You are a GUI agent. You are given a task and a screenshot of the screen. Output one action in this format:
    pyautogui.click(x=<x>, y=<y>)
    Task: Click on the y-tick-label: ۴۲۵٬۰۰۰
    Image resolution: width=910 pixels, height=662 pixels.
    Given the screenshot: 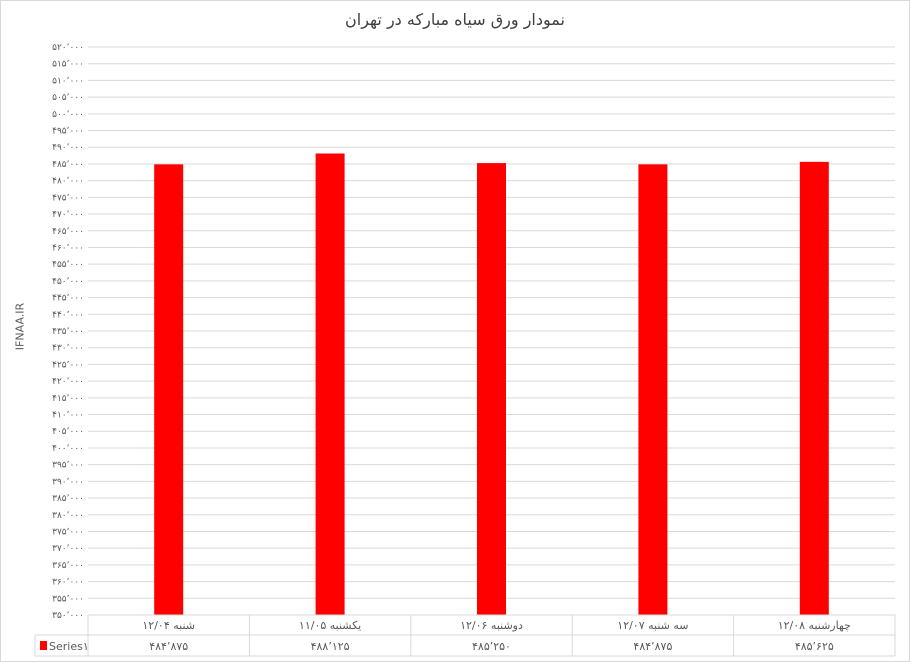 What is the action you would take?
    pyautogui.click(x=68, y=365)
    